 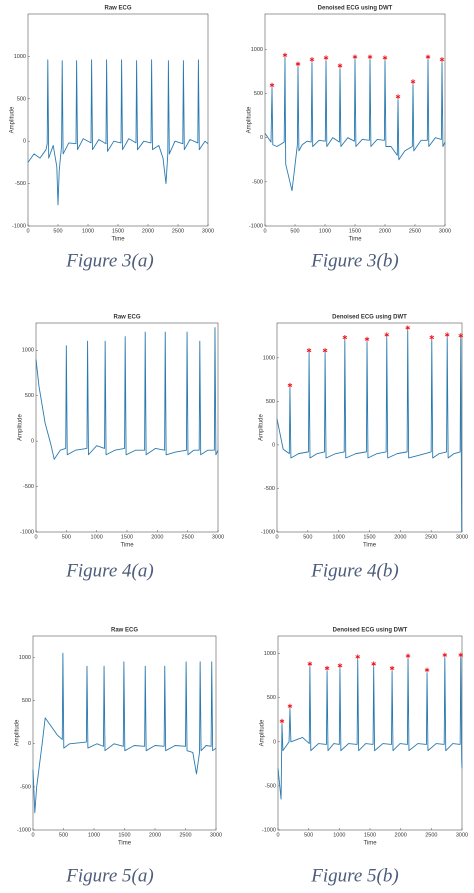 What do you see at coordinates (109, 570) in the screenshot?
I see `figure-caption: Figure 4(a)` at bounding box center [109, 570].